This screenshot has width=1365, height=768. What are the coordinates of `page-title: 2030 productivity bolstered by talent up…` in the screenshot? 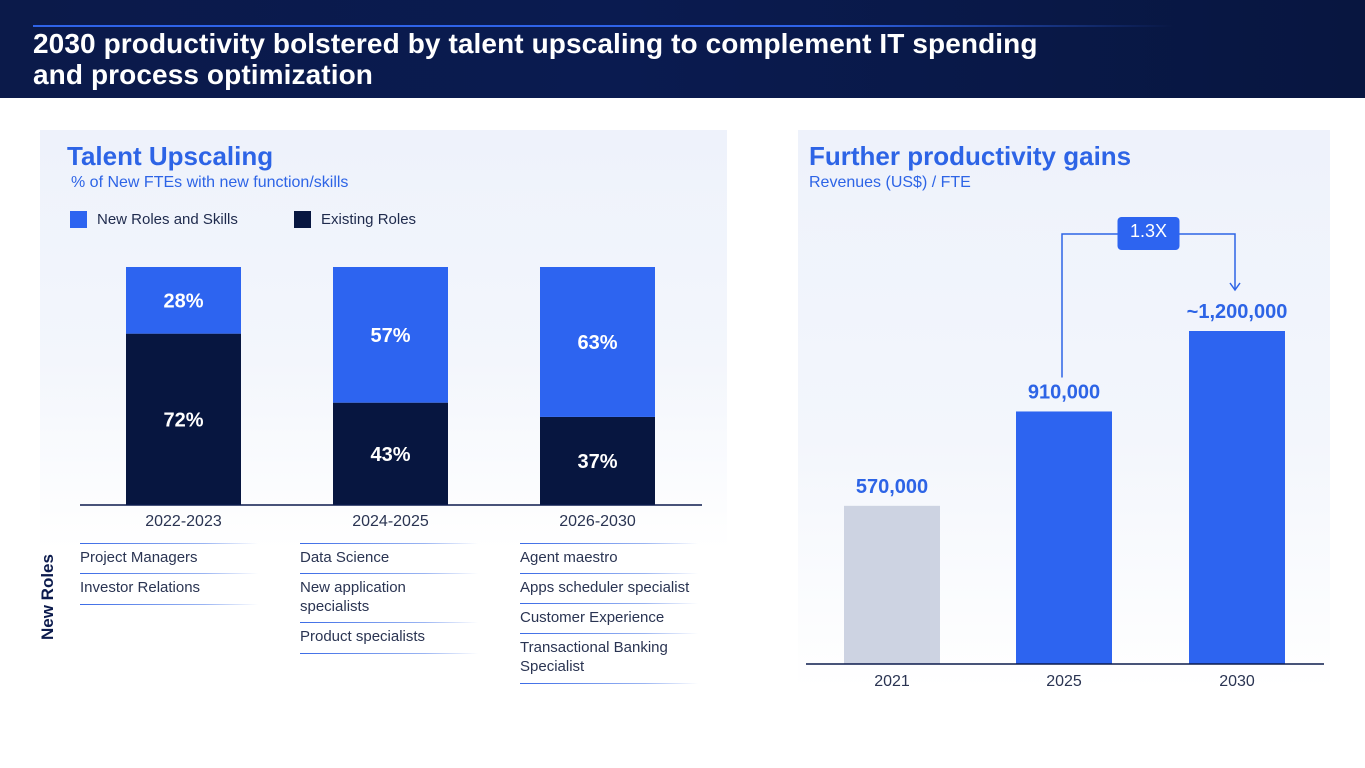 It's located at (583, 59).